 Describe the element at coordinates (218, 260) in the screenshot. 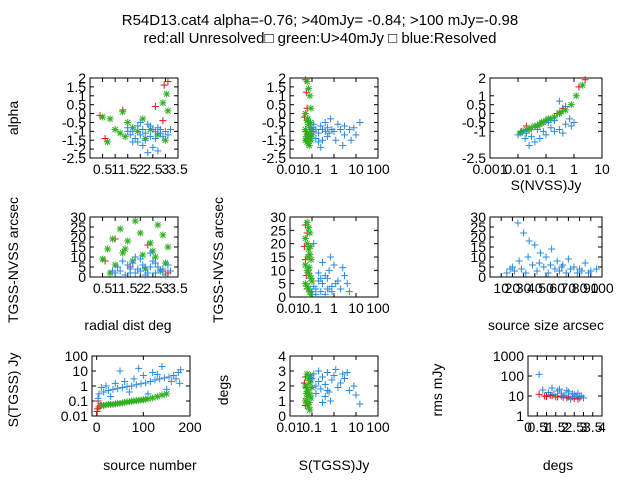

I see `y-axis-label: TGSS-NVSS arcsec` at that location.